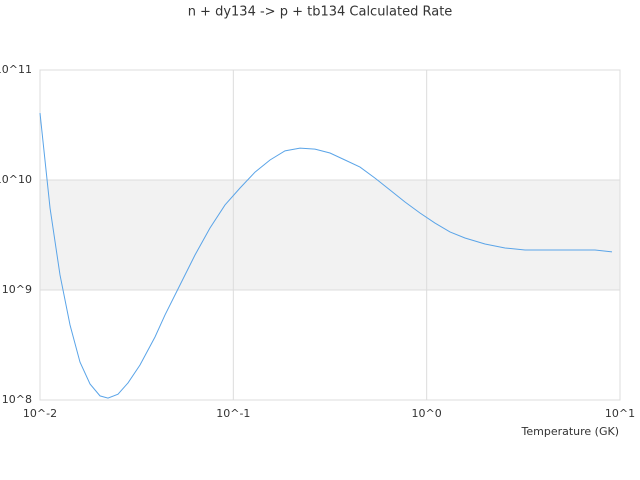  What do you see at coordinates (40, 413) in the screenshot?
I see `x-tick-label: 10^-2` at bounding box center [40, 413].